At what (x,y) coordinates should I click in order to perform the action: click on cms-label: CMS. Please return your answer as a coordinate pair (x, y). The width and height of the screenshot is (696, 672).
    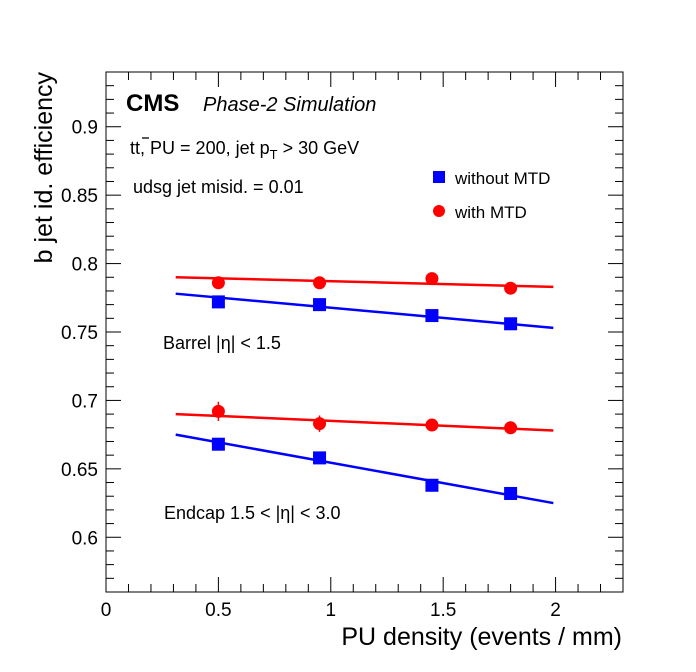
    Looking at the image, I should click on (152, 103).